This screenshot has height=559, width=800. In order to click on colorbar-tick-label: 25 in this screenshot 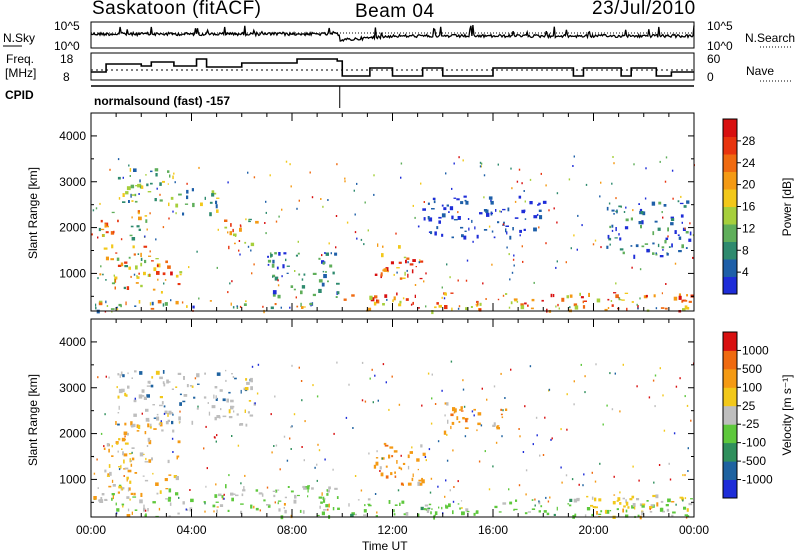, I will do `click(749, 406)`.